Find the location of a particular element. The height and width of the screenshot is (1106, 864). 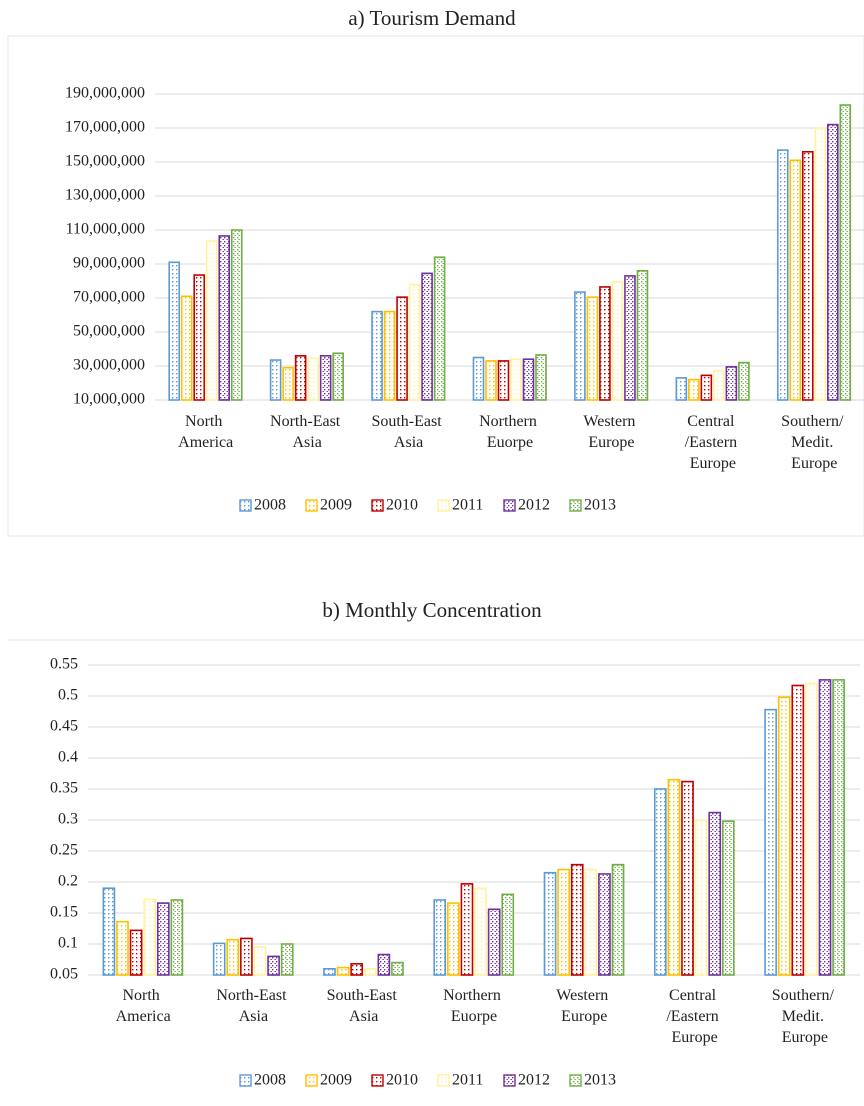

legend-label: 2012 is located at coordinates (534, 505).